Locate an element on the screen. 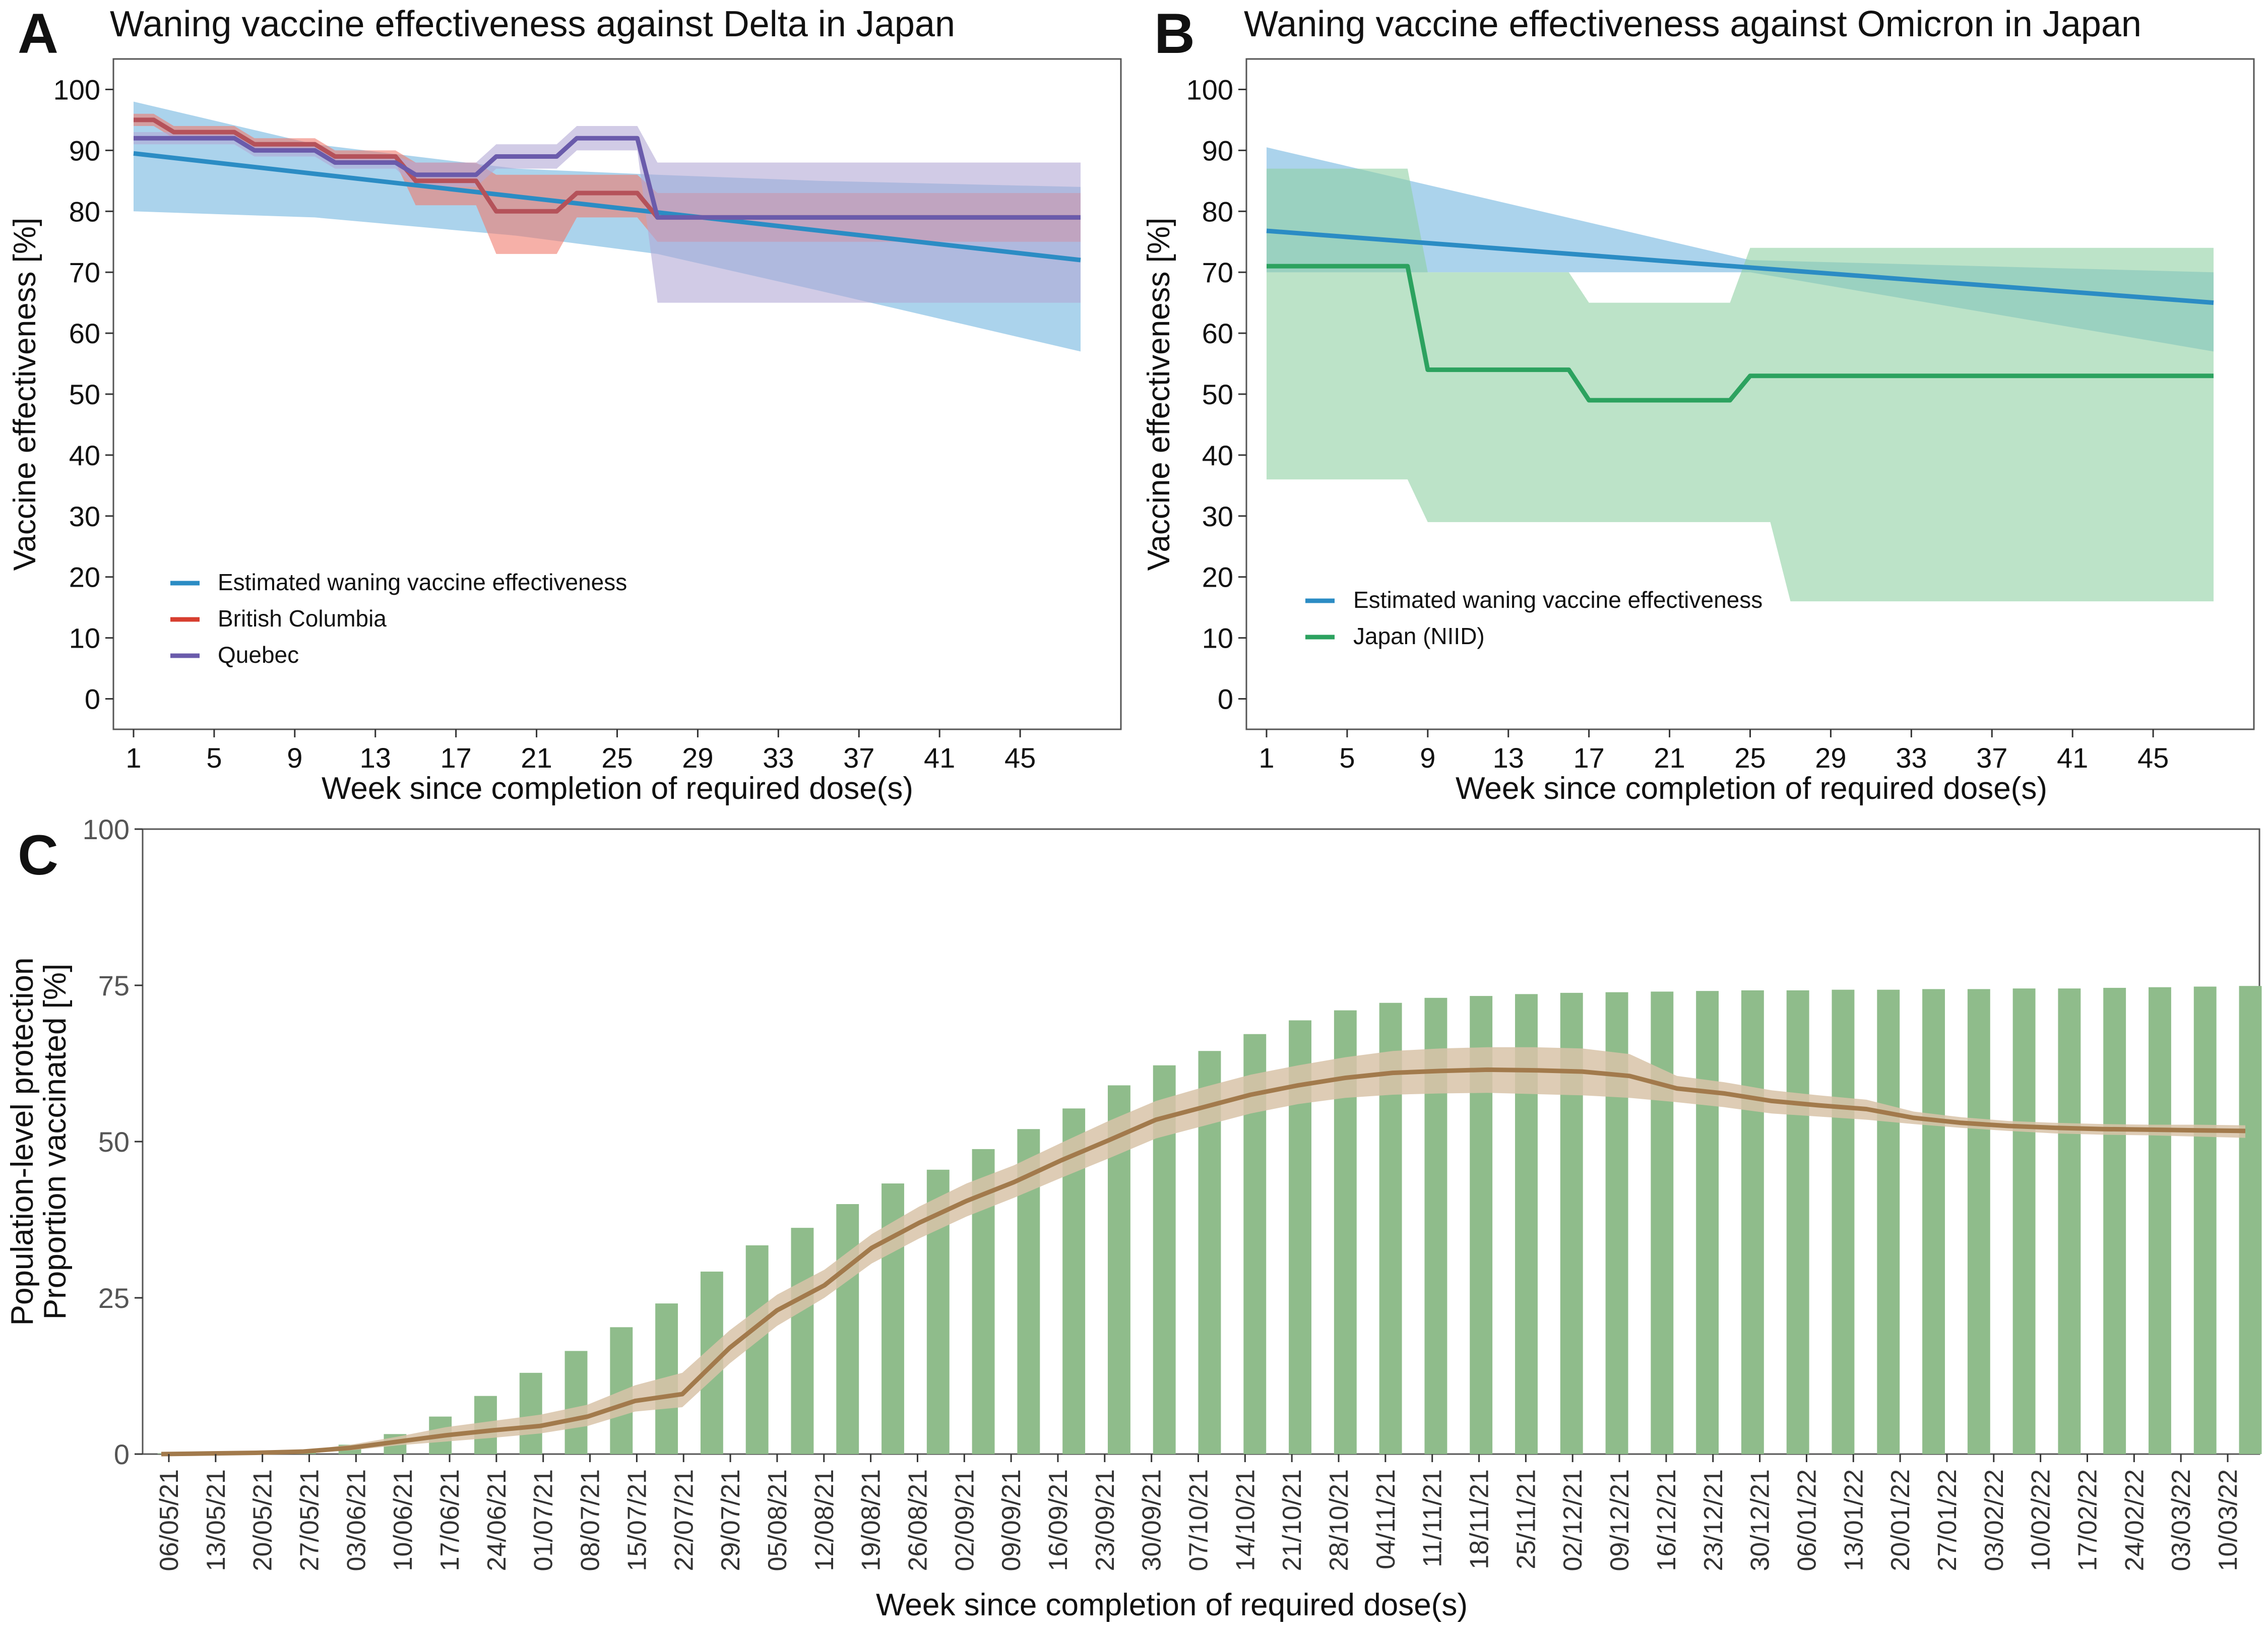 The height and width of the screenshot is (1633, 2268). series-line-estimated-waning-vaccine-effectiveness is located at coordinates (607, 207).